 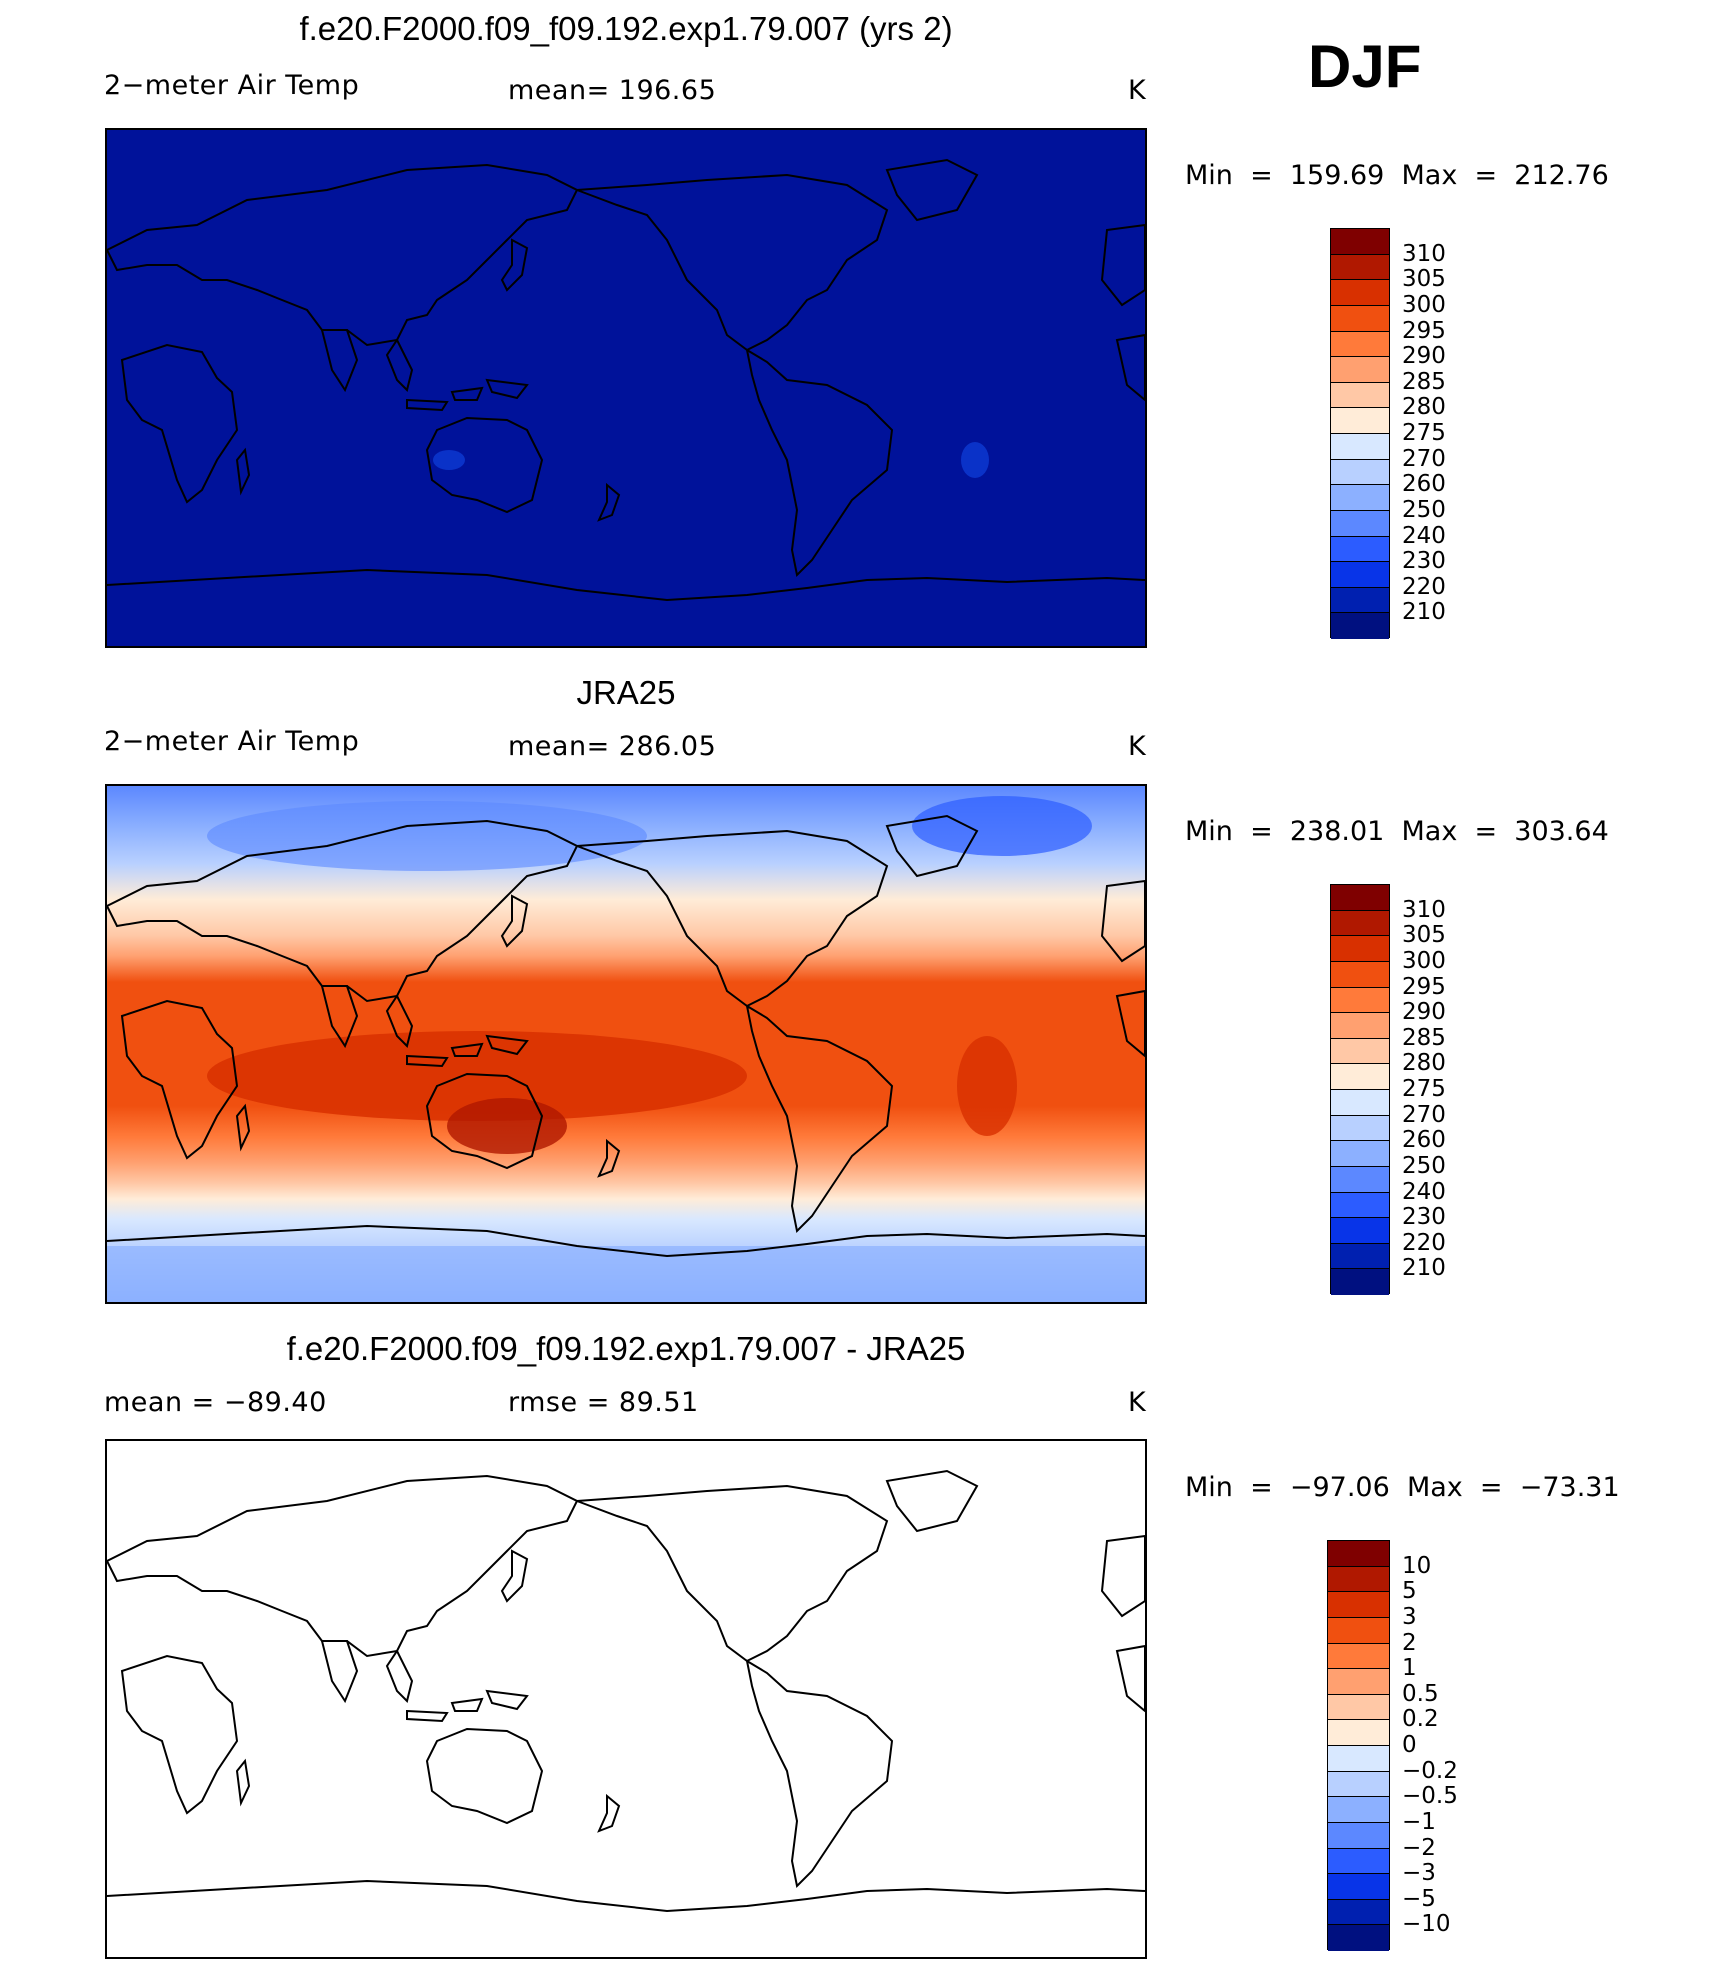 I want to click on panel-3-coastlines, so click(x=626, y=1691).